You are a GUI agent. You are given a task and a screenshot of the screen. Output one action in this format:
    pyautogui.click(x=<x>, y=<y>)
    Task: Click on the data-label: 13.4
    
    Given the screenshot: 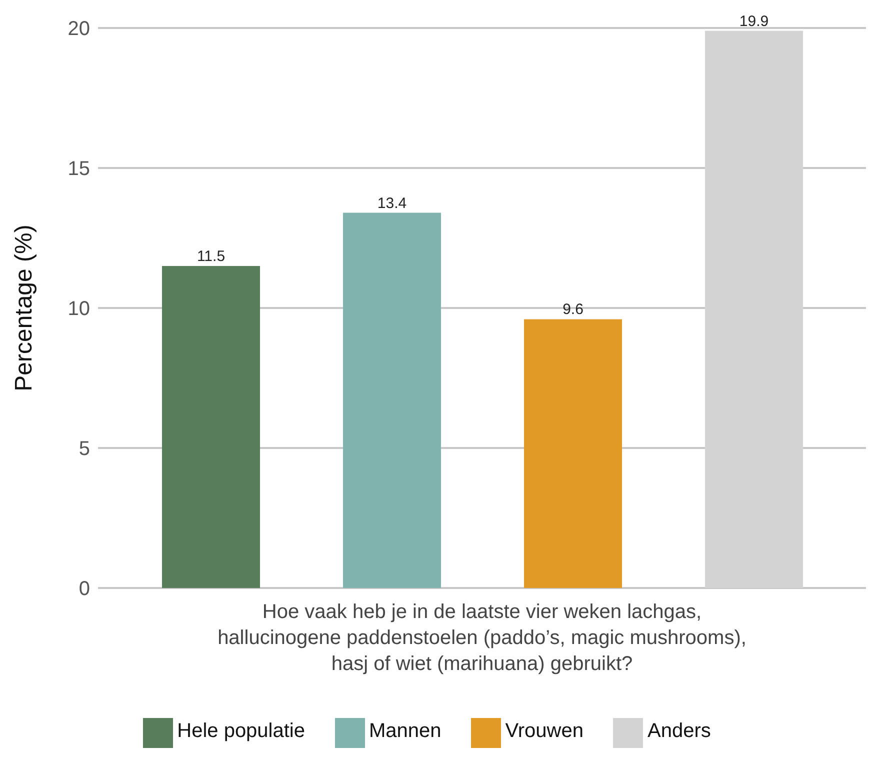 What is the action you would take?
    pyautogui.click(x=392, y=203)
    